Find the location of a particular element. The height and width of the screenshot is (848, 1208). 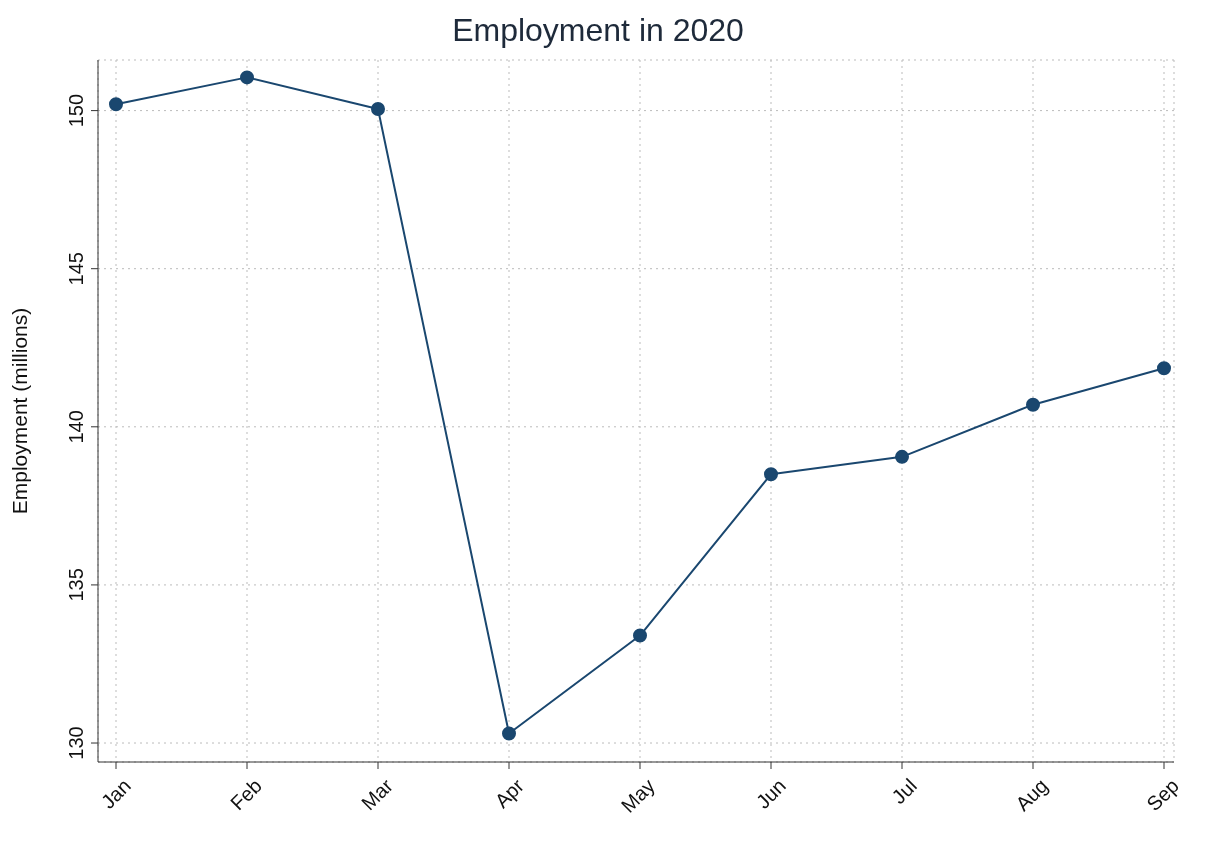

y-tick-label: 130 is located at coordinates (76, 743).